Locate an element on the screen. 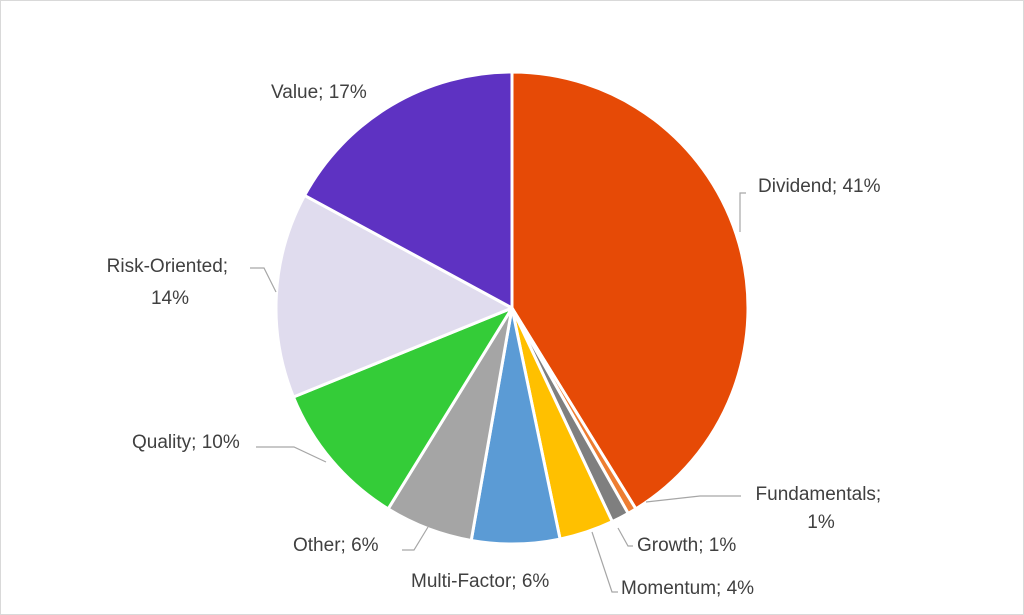  data-label-growth: Growth; 1% is located at coordinates (686, 545).